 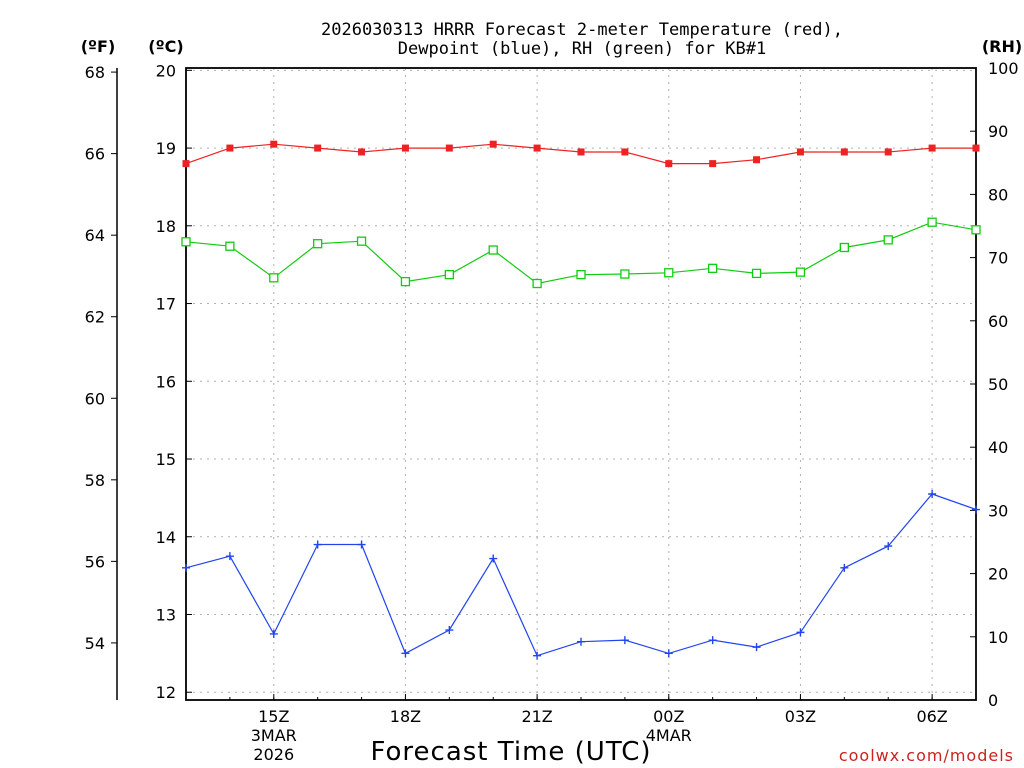 I want to click on rh-tick-label: 30, so click(x=998, y=510).